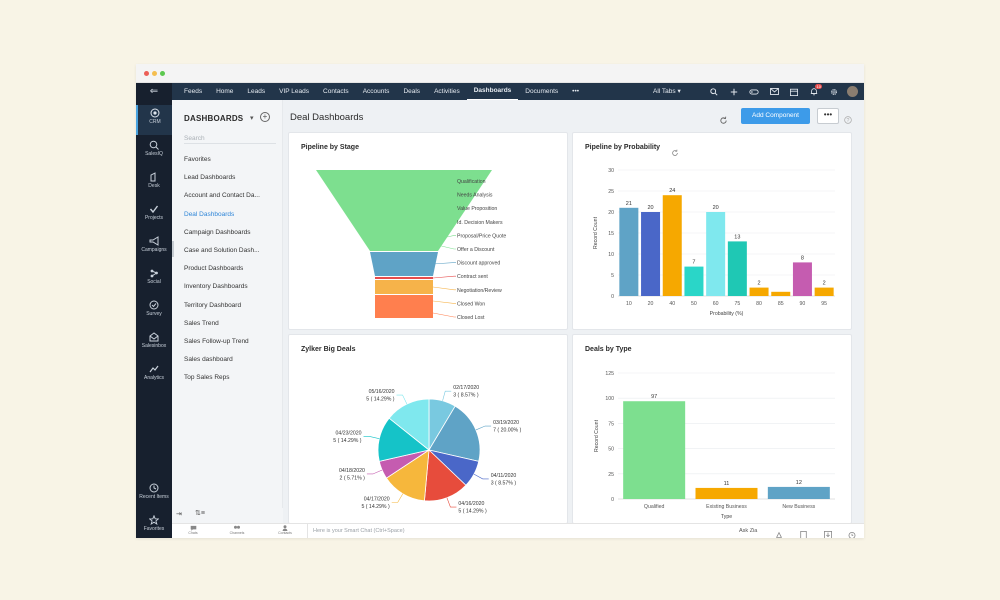  Describe the element at coordinates (216, 287) in the screenshot. I see `sidebar-item-inventory-dashboards: Inventory Dashboards` at that location.